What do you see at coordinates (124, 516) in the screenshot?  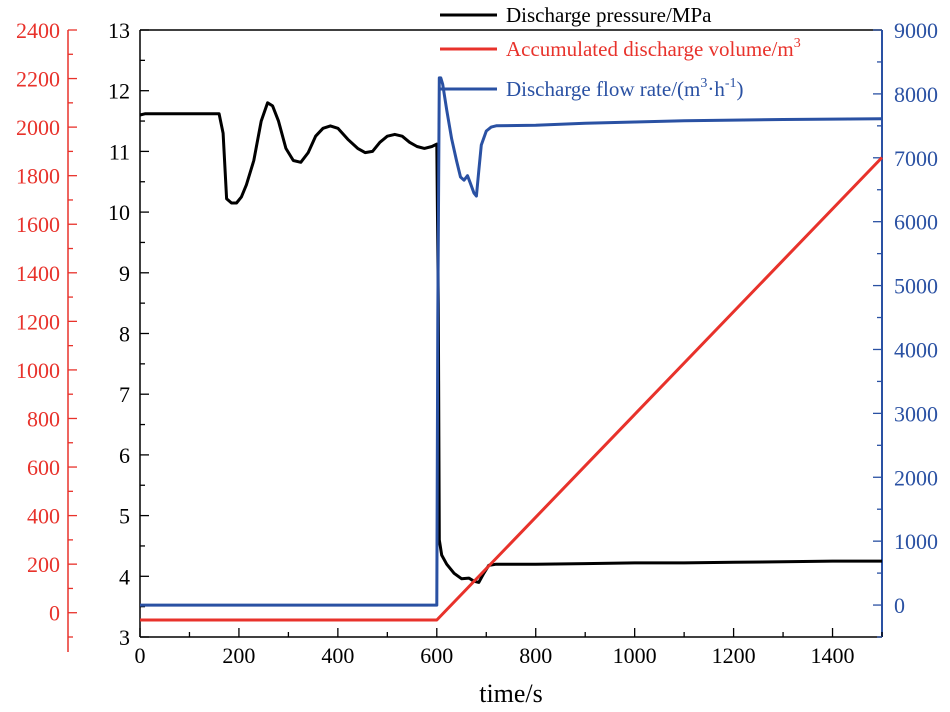 I see `pressure-tick-label: 5` at bounding box center [124, 516].